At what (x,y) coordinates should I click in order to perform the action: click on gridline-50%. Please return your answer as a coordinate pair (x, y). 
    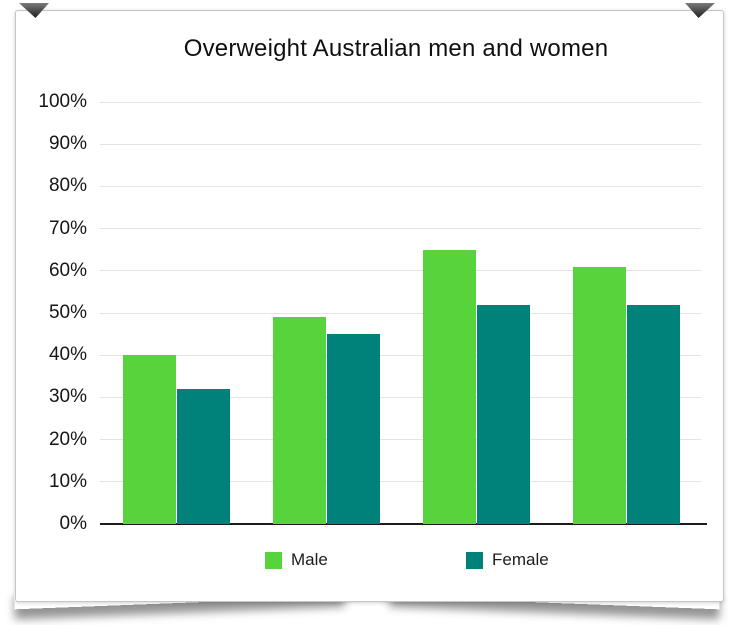
    Looking at the image, I should click on (400, 313).